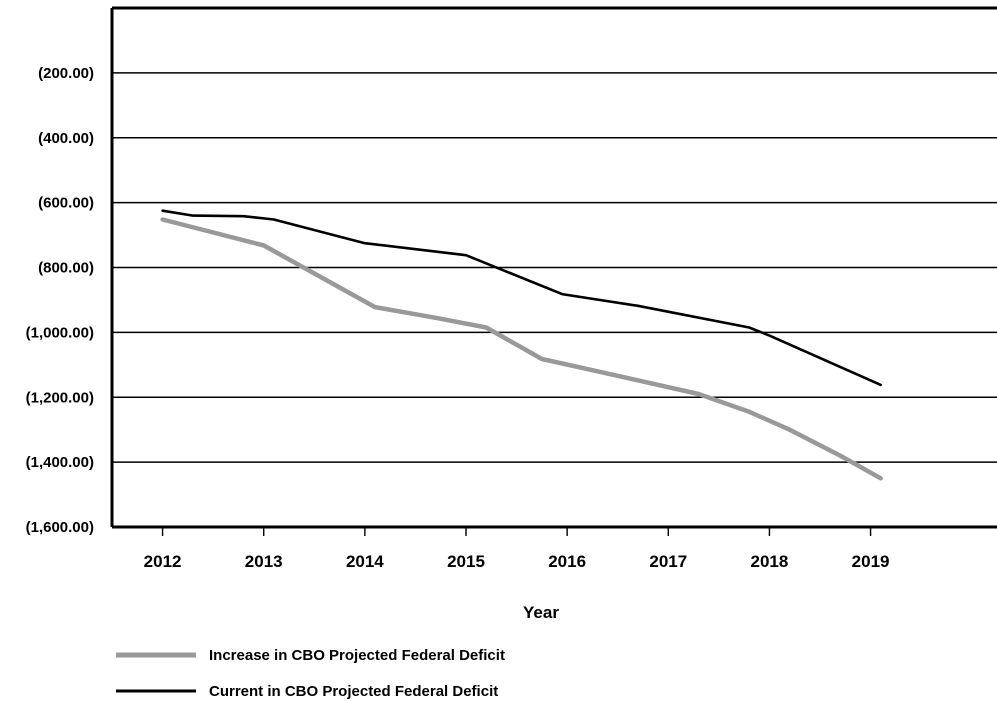 This screenshot has width=997, height=702. Describe the element at coordinates (668, 561) in the screenshot. I see `x-tick-label: 2017` at that location.